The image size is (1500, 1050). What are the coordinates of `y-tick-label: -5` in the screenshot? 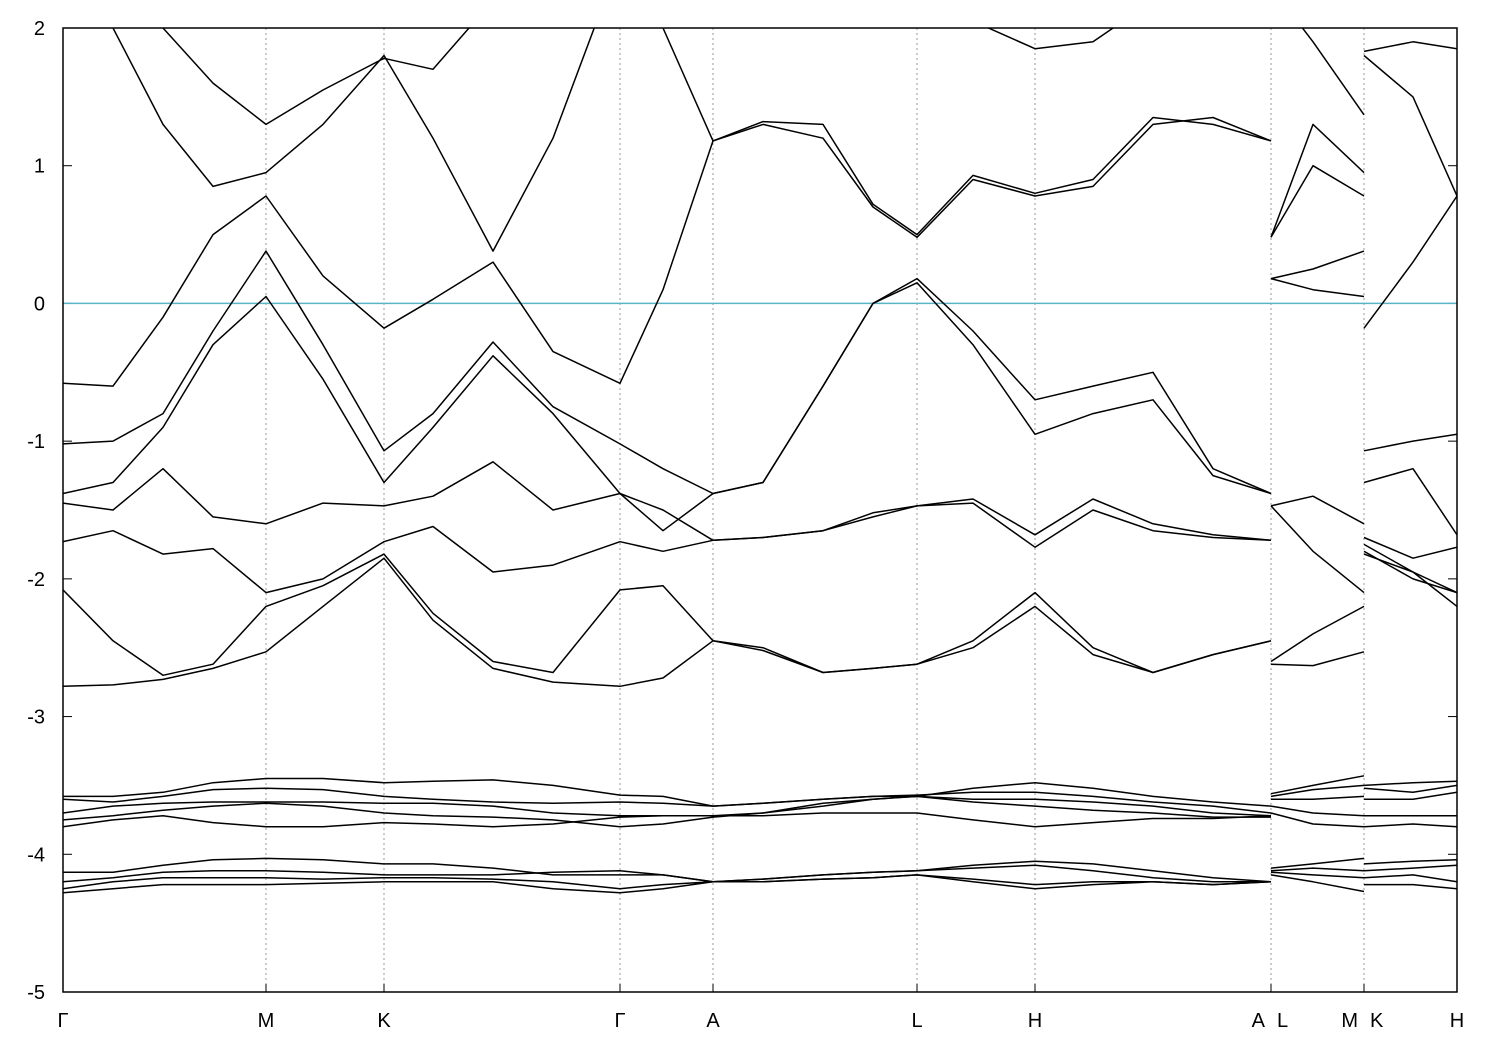 It's located at (36, 993).